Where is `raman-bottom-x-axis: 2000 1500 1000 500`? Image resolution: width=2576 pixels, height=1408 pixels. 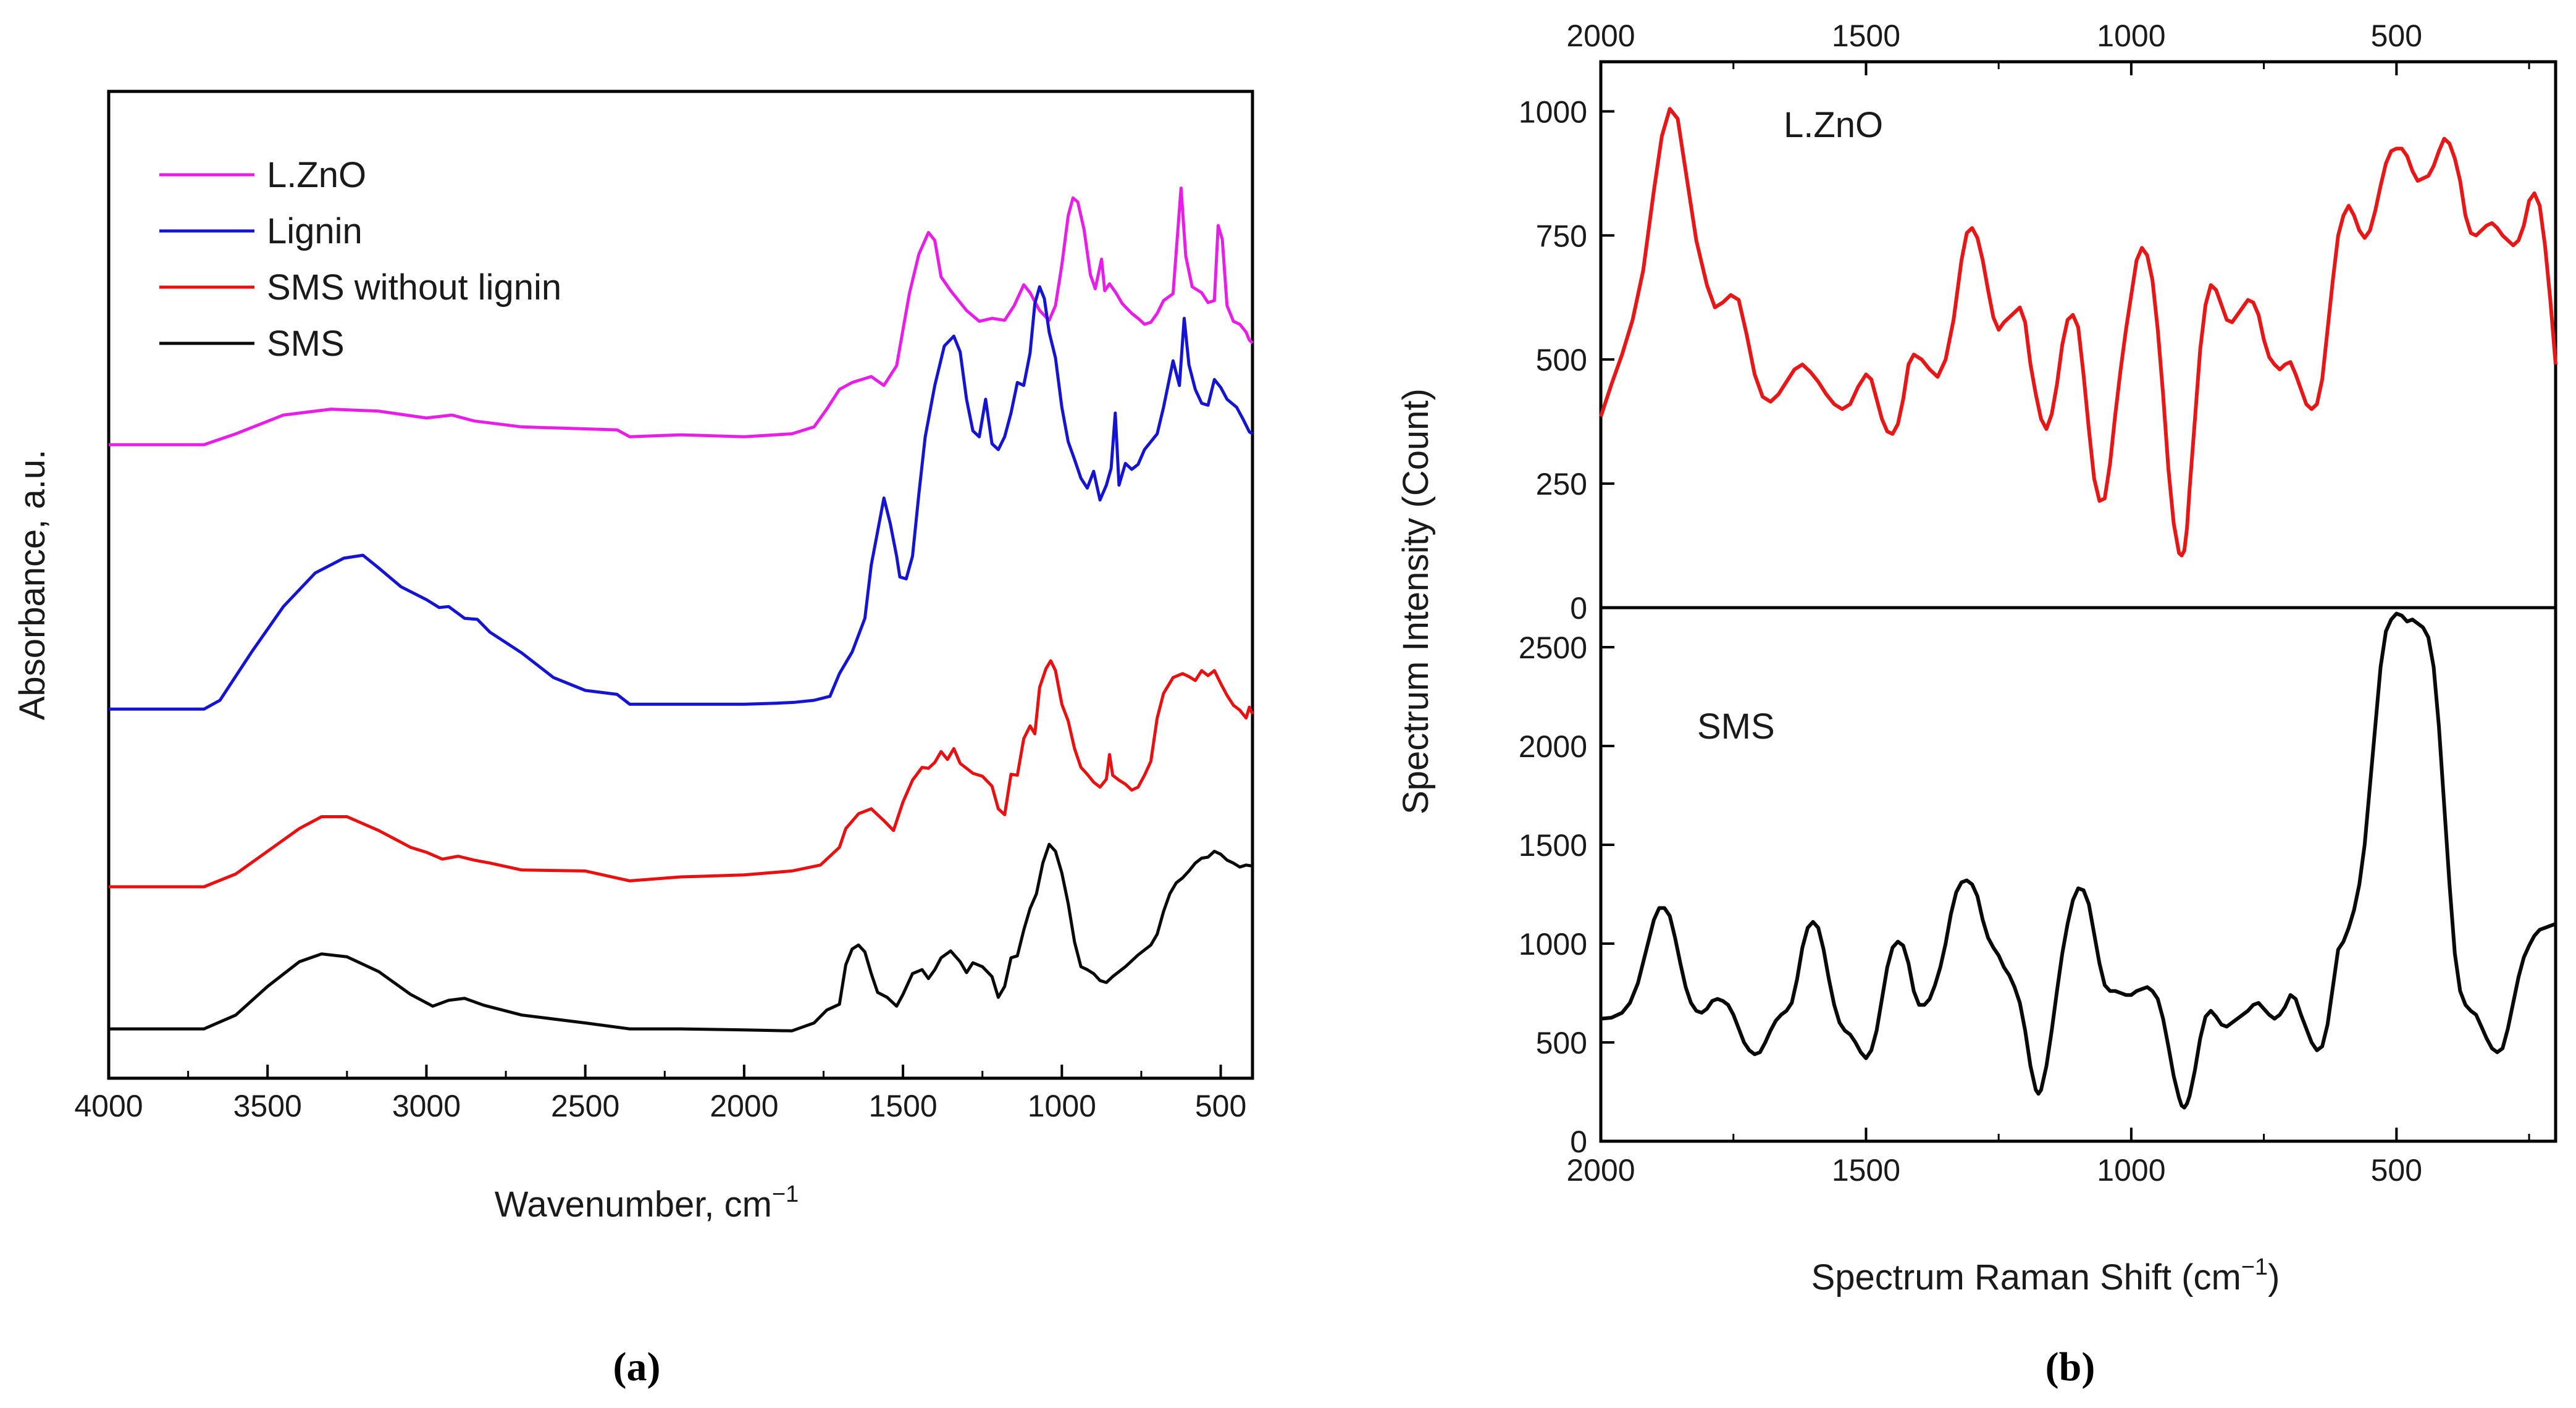 raman-bottom-x-axis: 2000 1500 1000 500 is located at coordinates (2048, 1158).